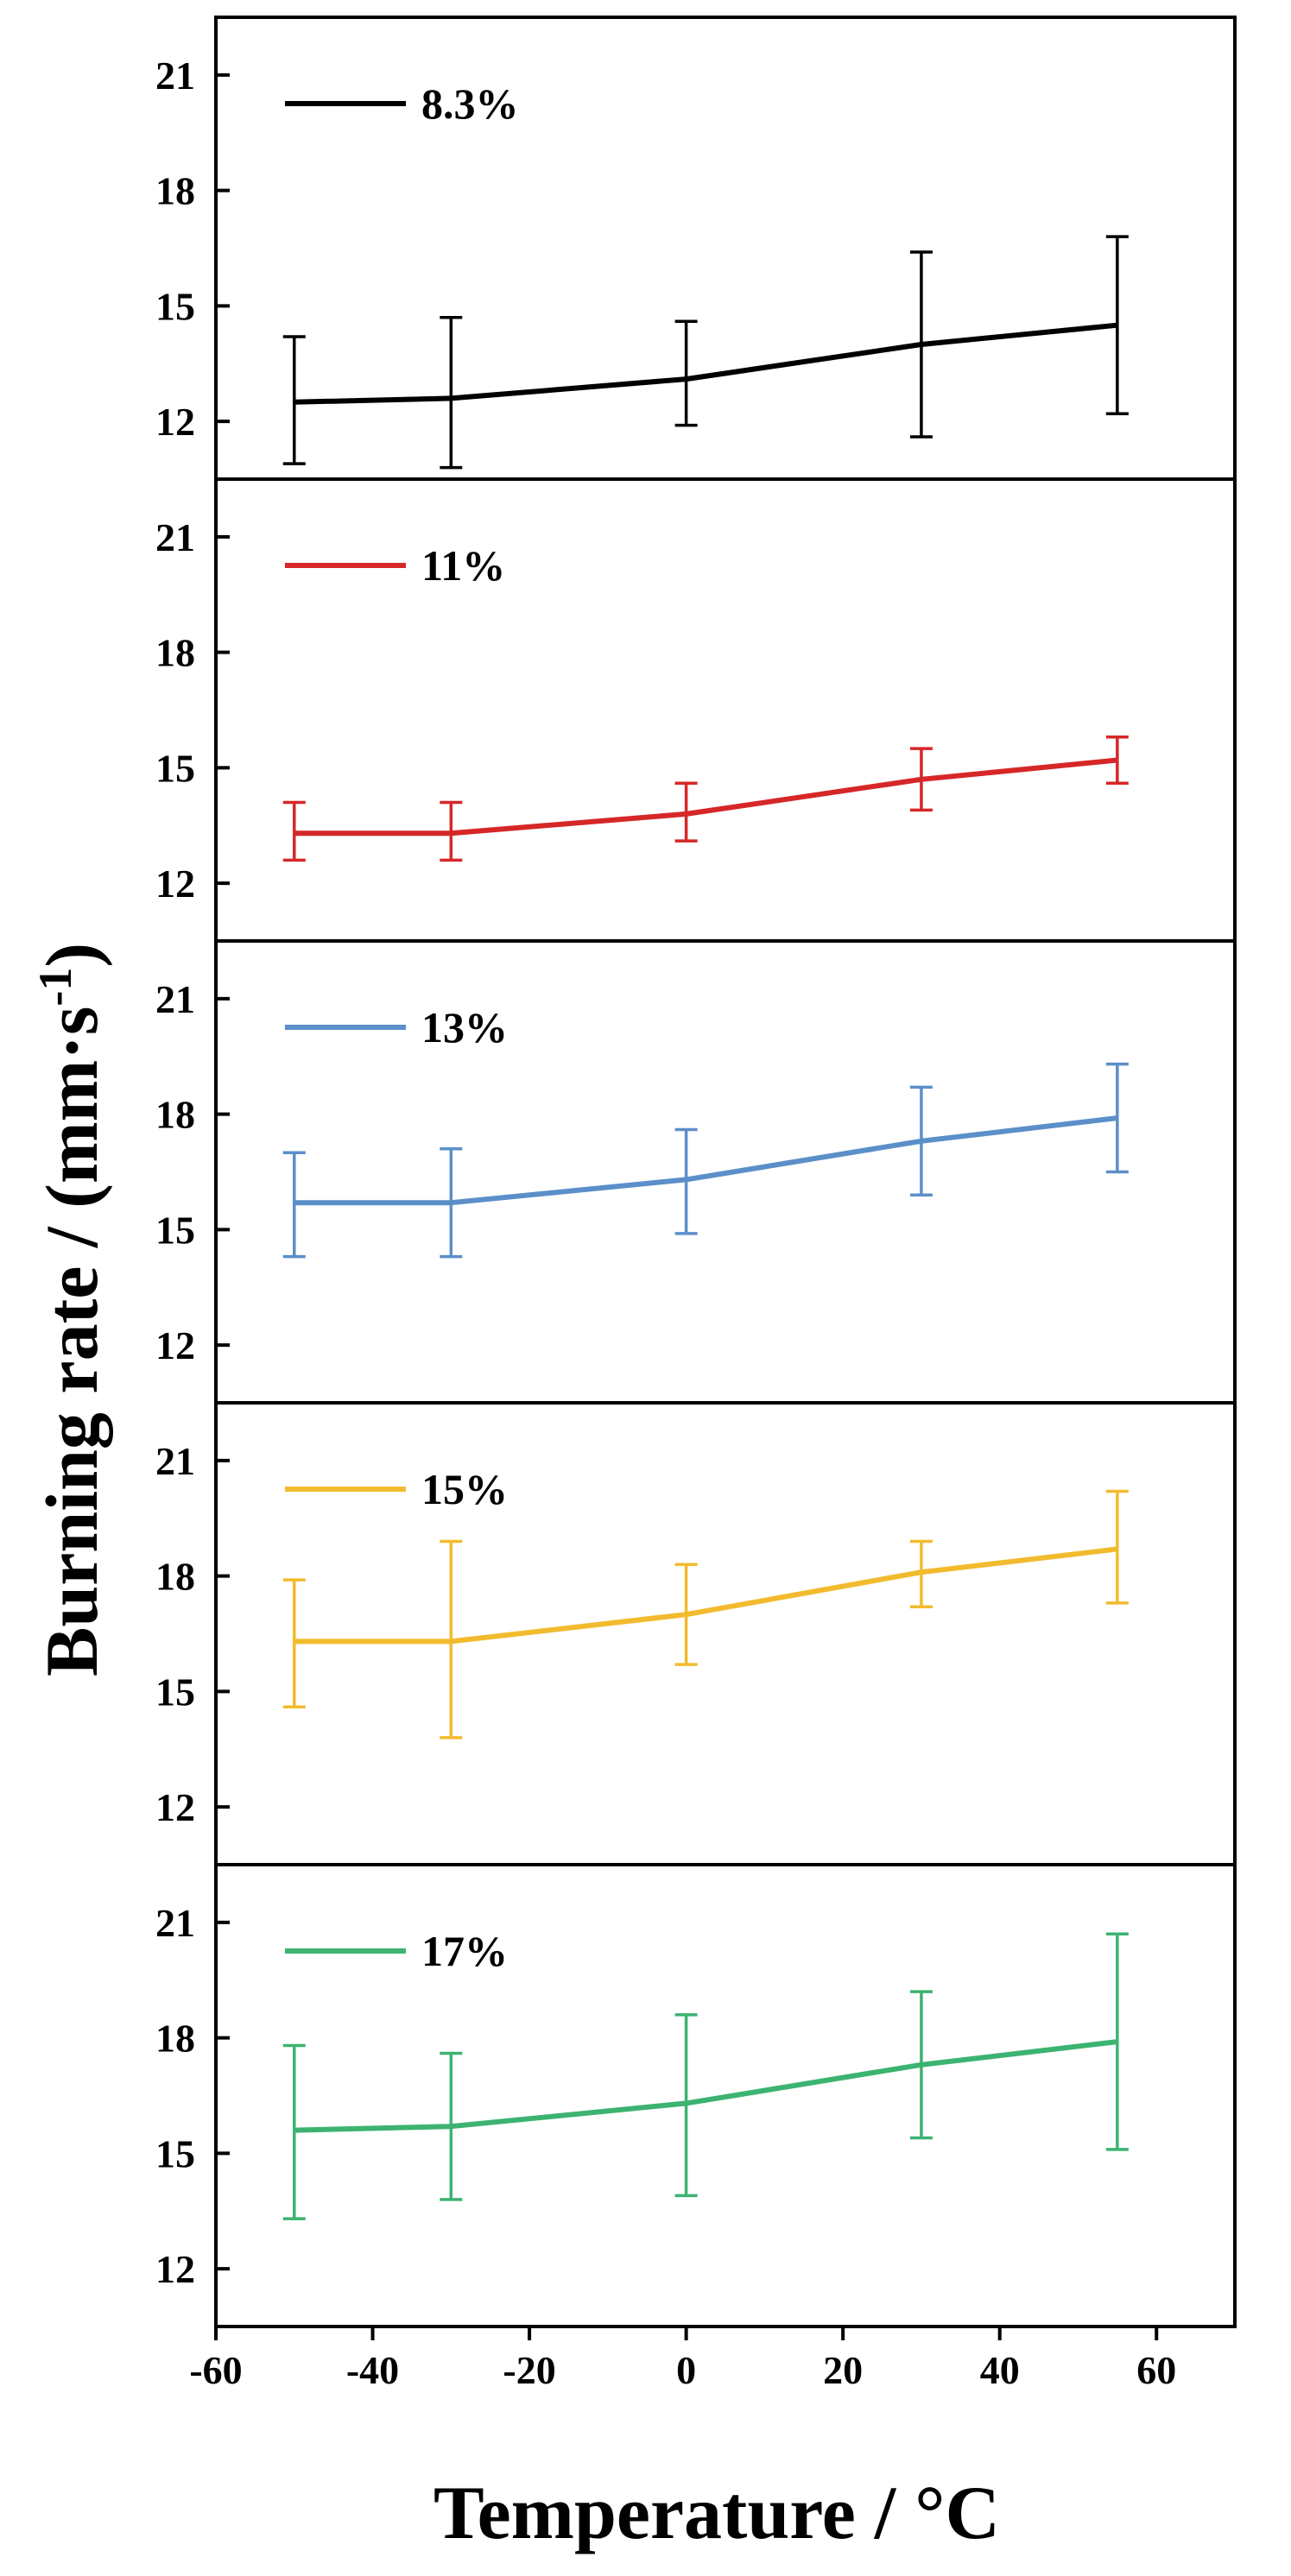 The image size is (1291, 2576). Describe the element at coordinates (470, 103) in the screenshot. I see `legend-label-1: 8.3%` at that location.